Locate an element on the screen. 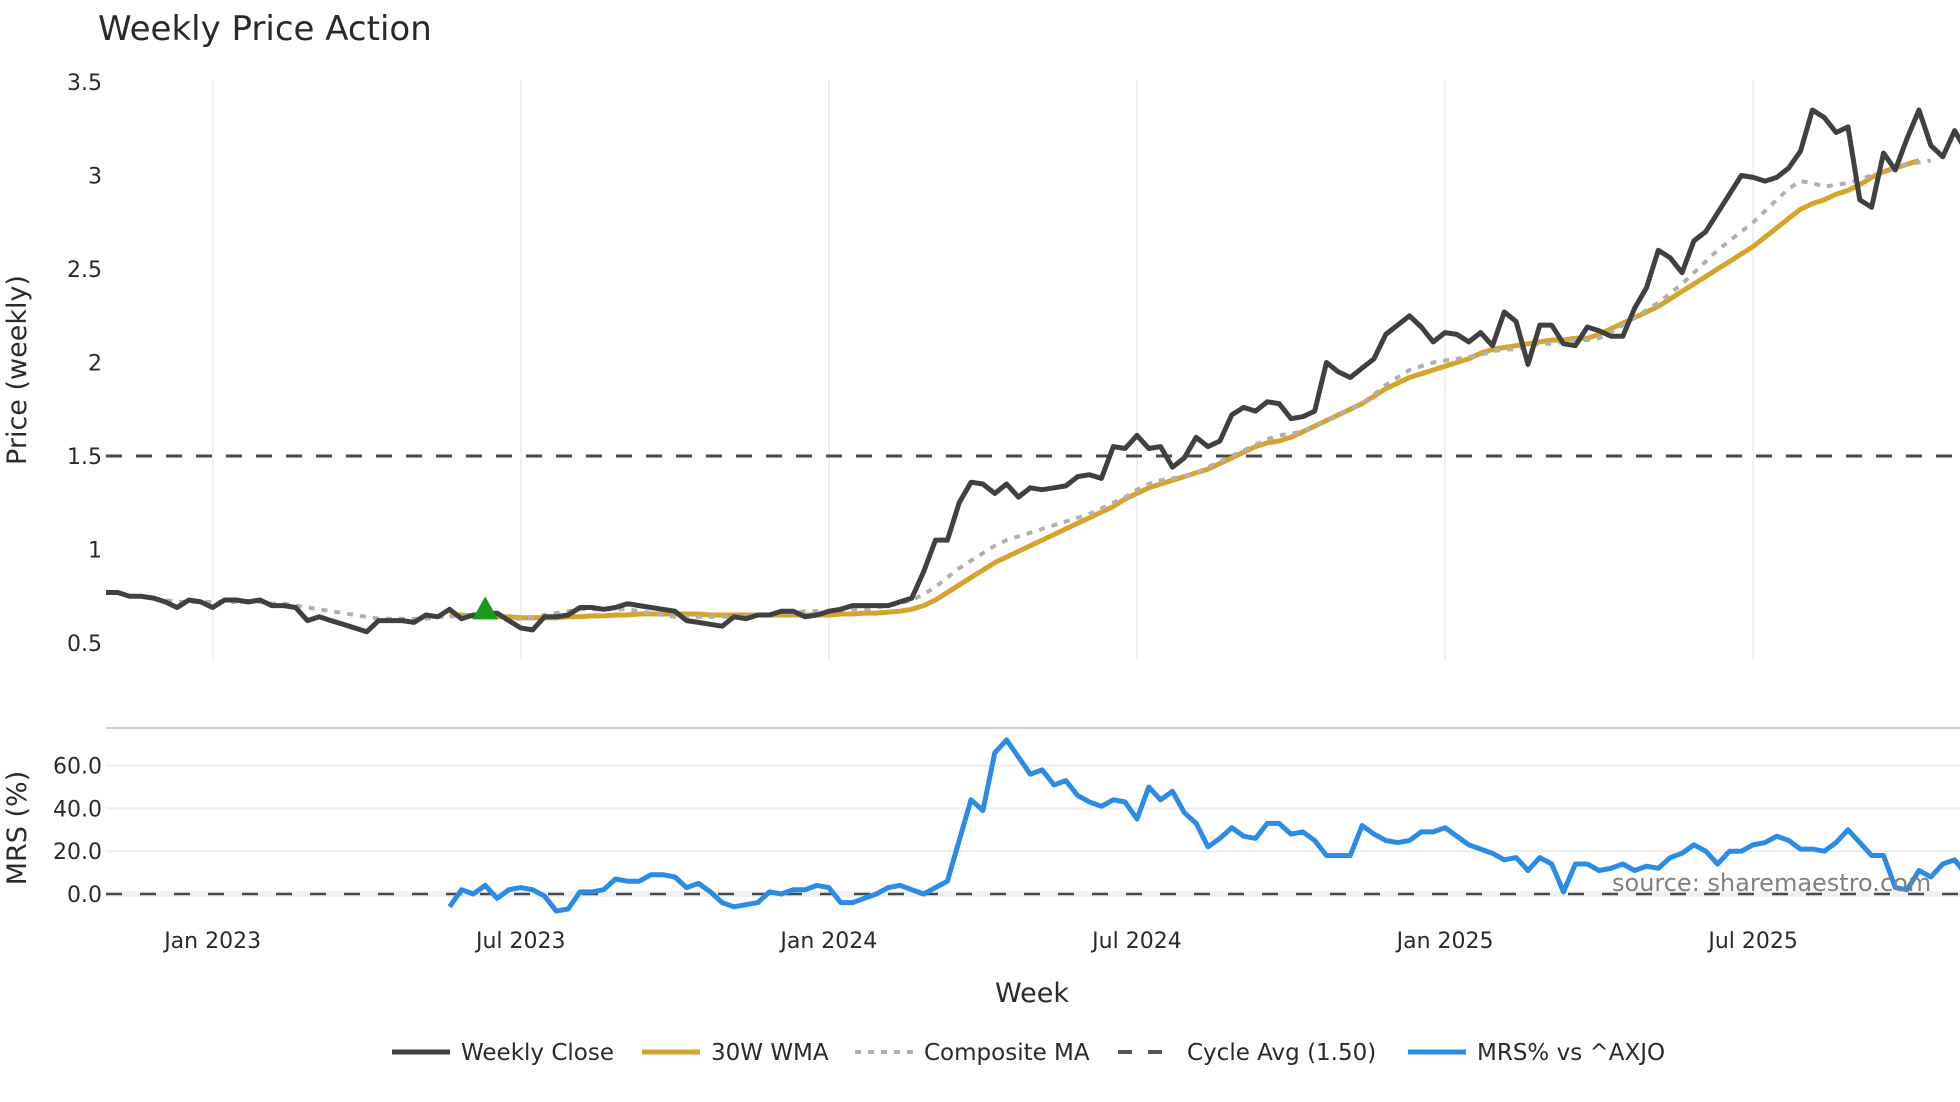 The image size is (1960, 1102). source-annotation: source: sharemaestro.com is located at coordinates (1771, 883).